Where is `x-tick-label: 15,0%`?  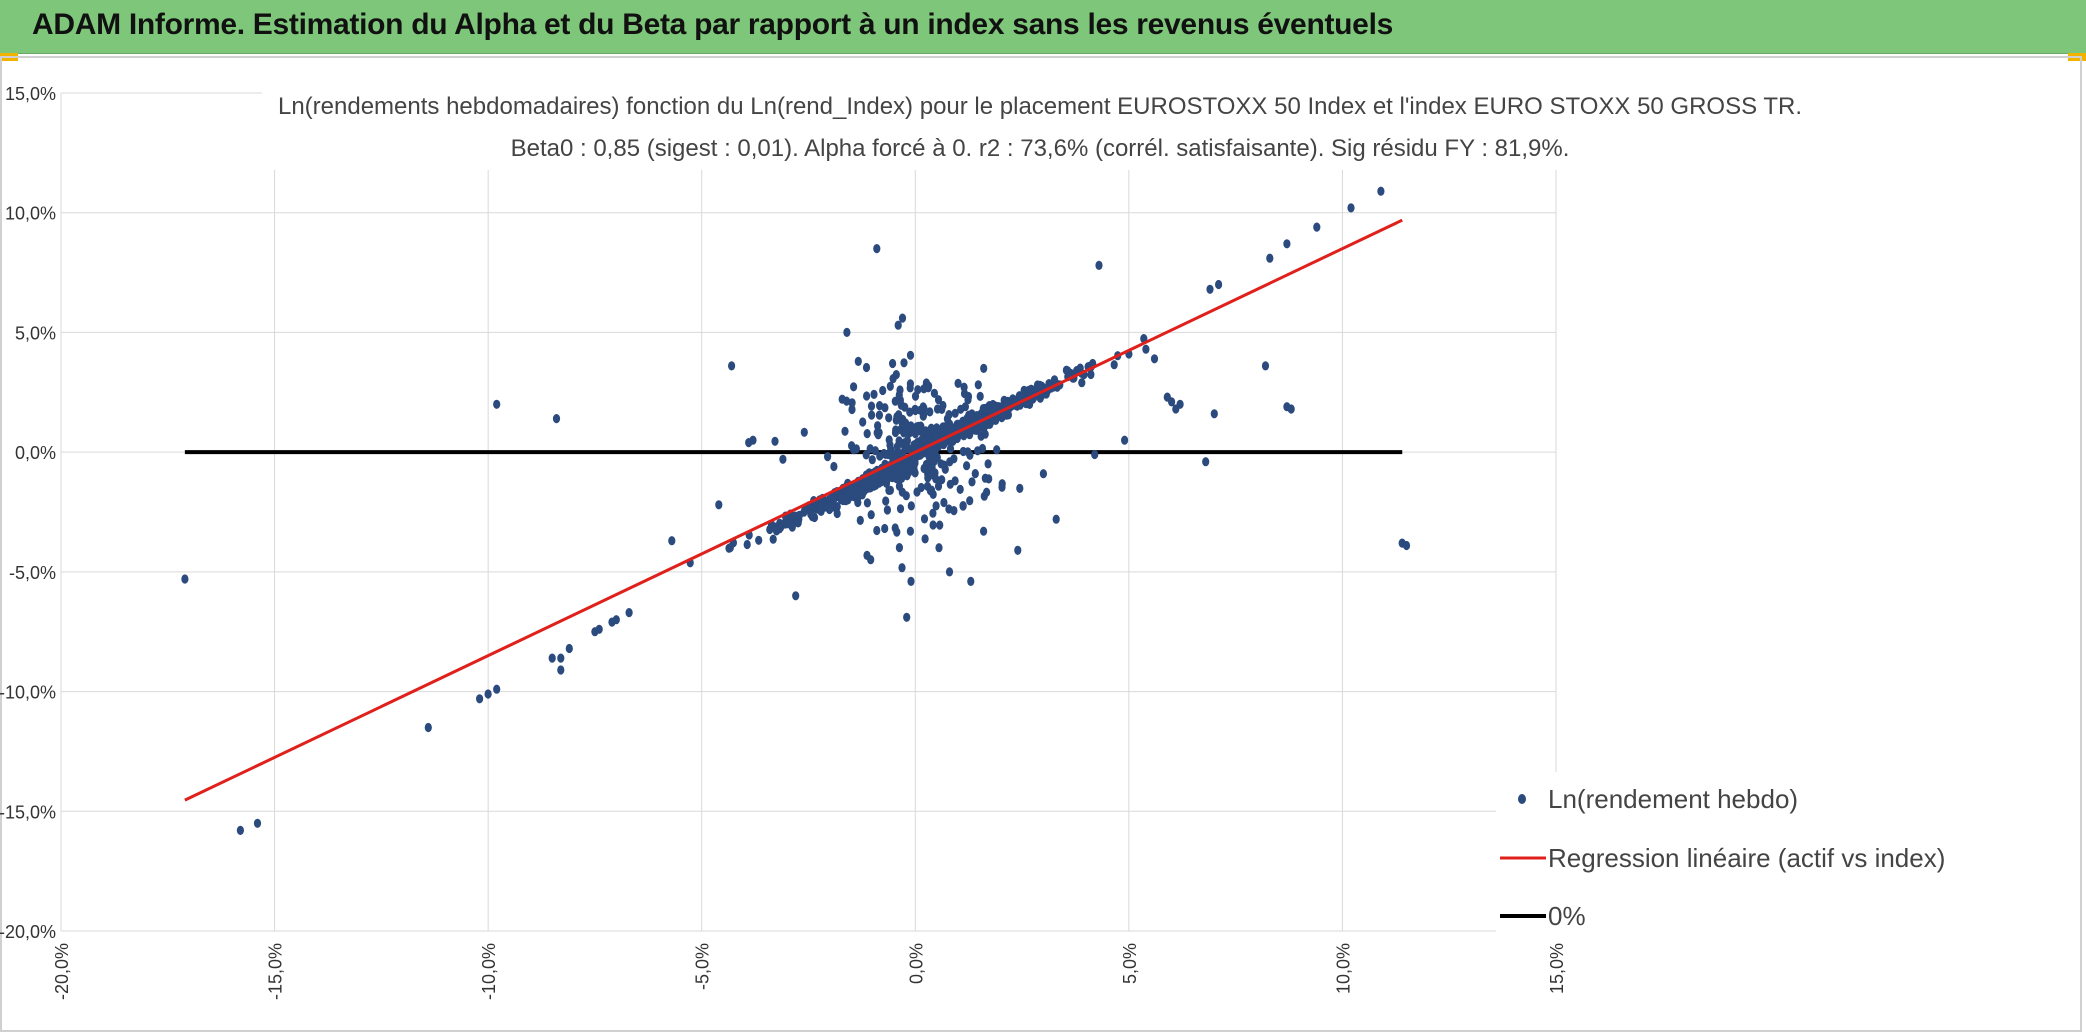 x-tick-label: 15,0% is located at coordinates (1557, 968).